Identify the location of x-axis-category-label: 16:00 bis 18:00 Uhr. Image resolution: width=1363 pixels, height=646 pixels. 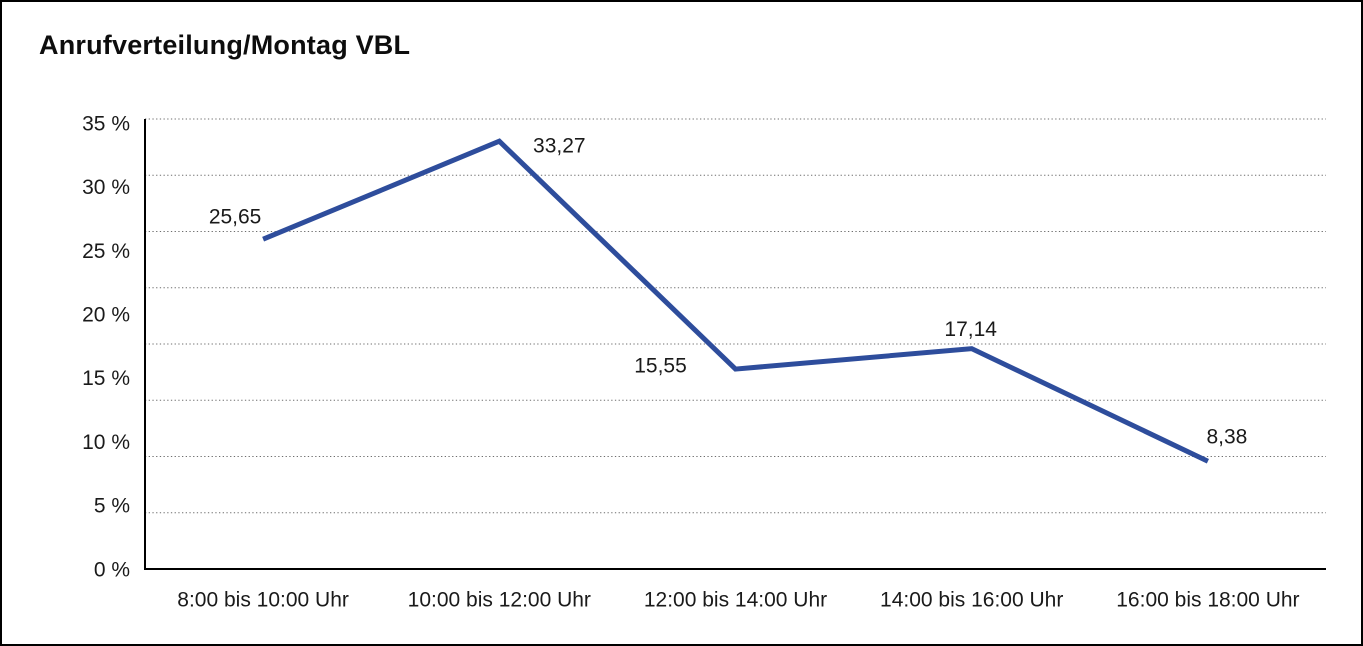
(1207, 599).